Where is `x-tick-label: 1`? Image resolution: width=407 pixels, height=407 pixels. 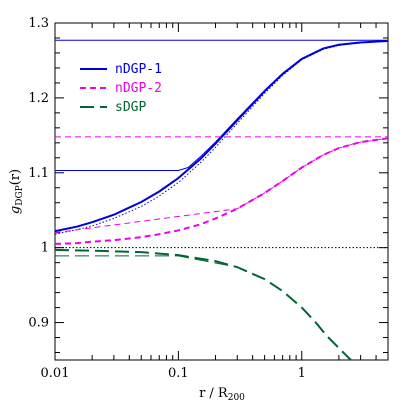 x-tick-label: 1 is located at coordinates (302, 373).